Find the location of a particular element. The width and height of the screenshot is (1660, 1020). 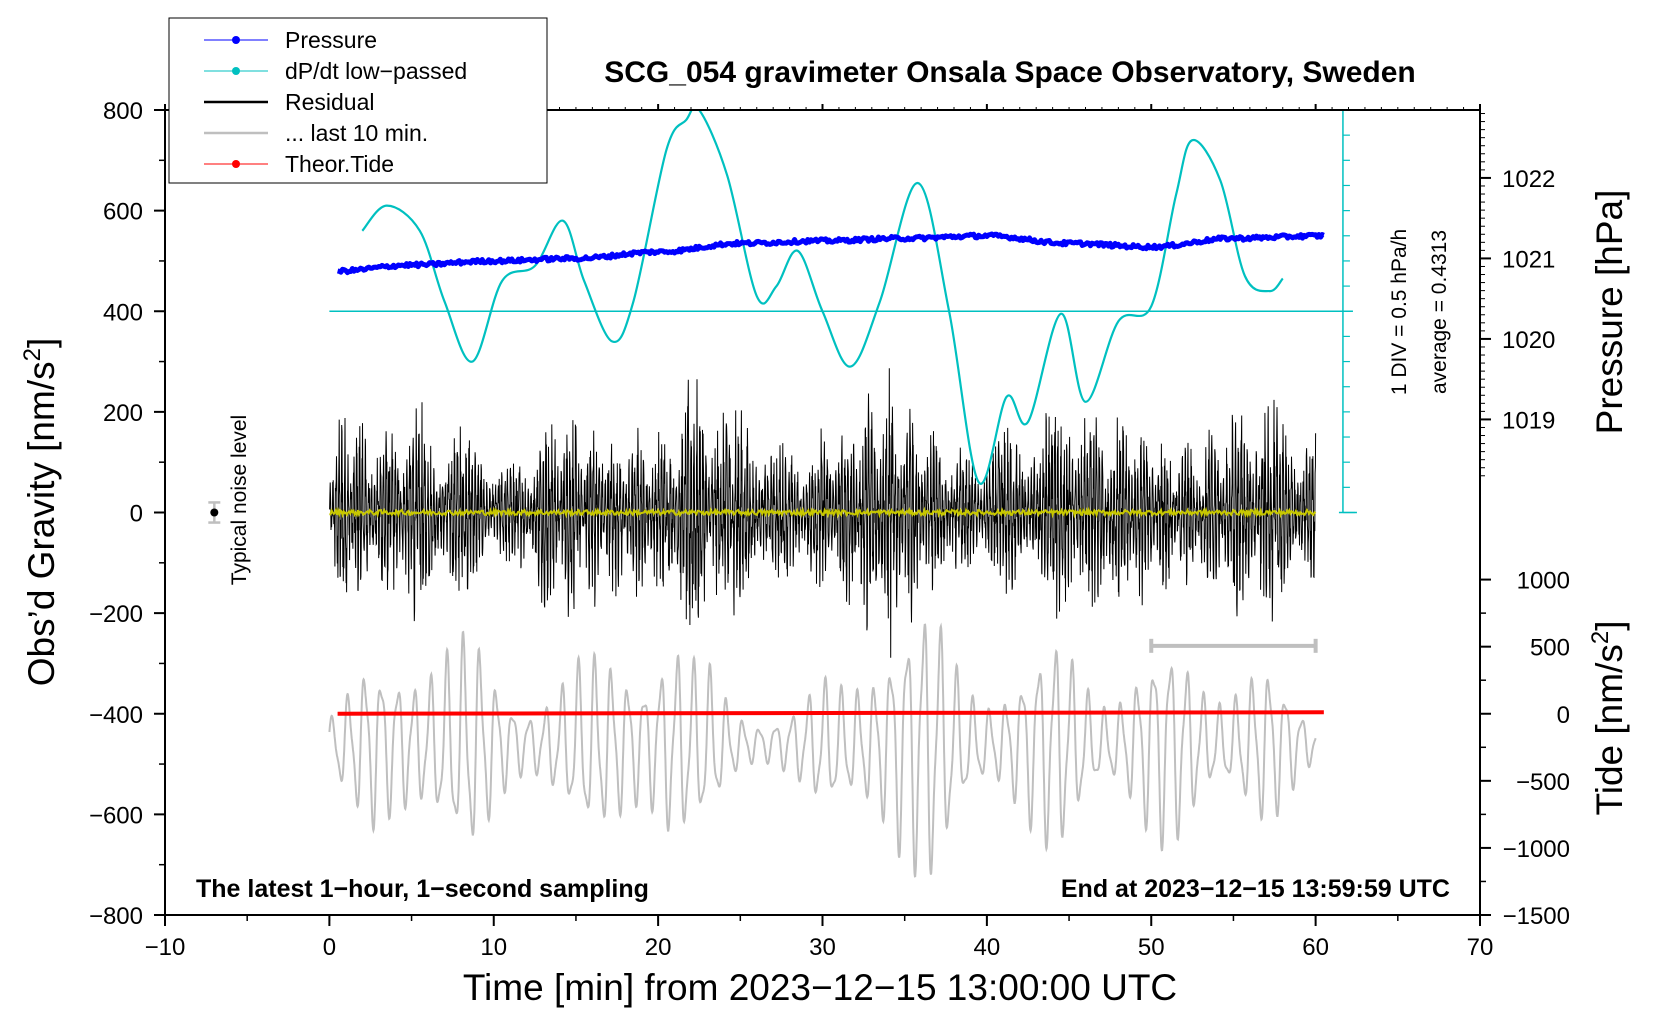

y-axis-label-tide: Tide [nm/s2] is located at coordinates (1608, 718).